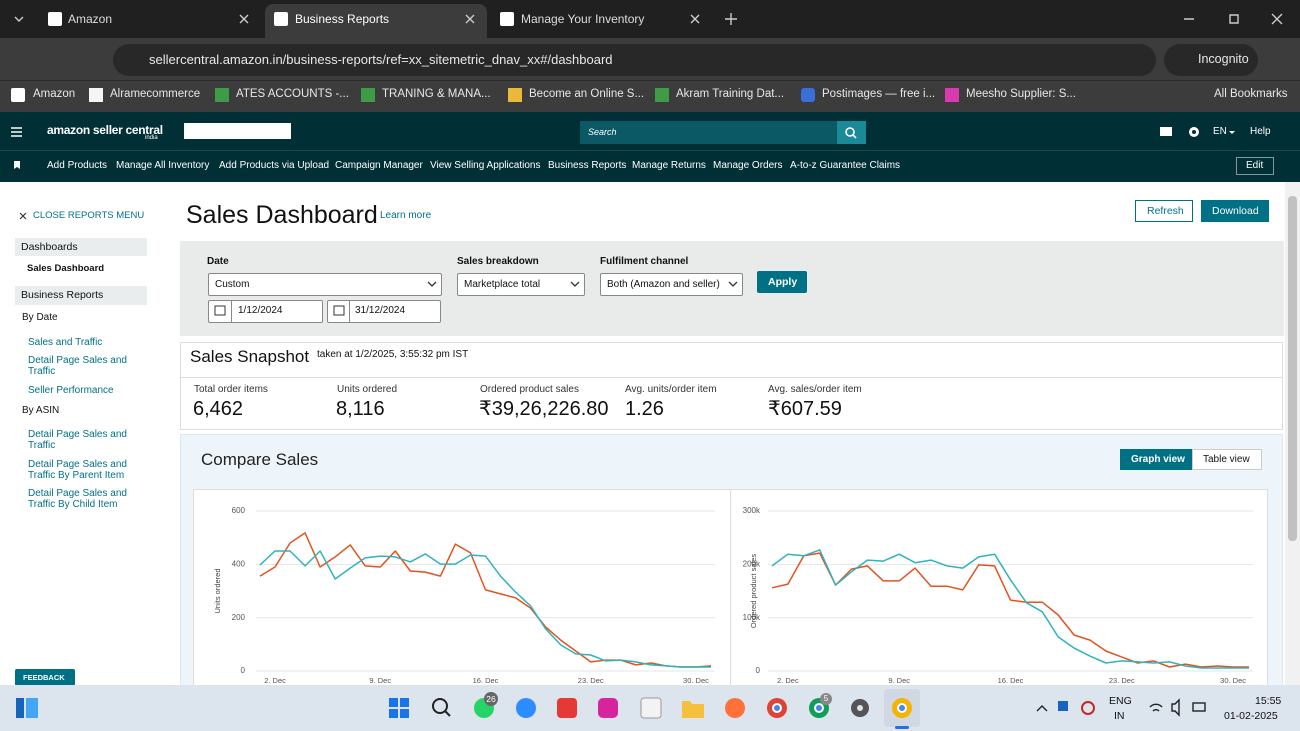 This screenshot has height=731, width=1300. What do you see at coordinates (583, 19) in the screenshot?
I see `tab-title: Manage Your Inventory` at bounding box center [583, 19].